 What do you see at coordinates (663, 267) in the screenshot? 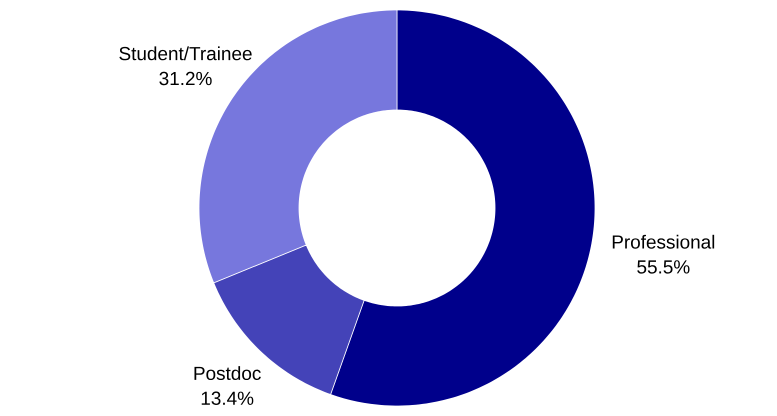
I see `data-label: 55.5%` at bounding box center [663, 267].